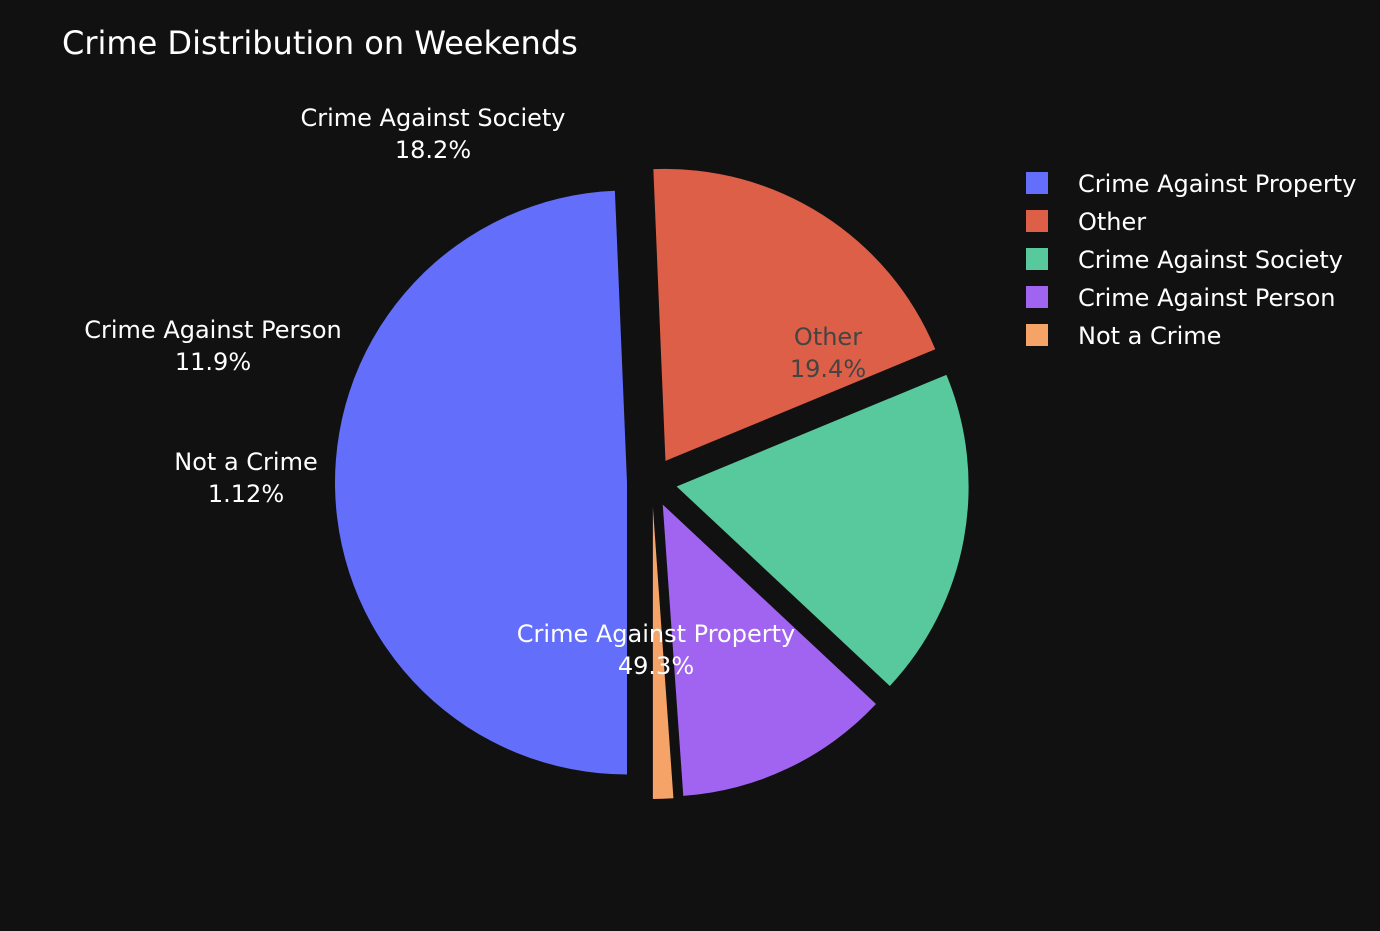  I want to click on slice-category-label: Not a Crime, so click(245, 462).